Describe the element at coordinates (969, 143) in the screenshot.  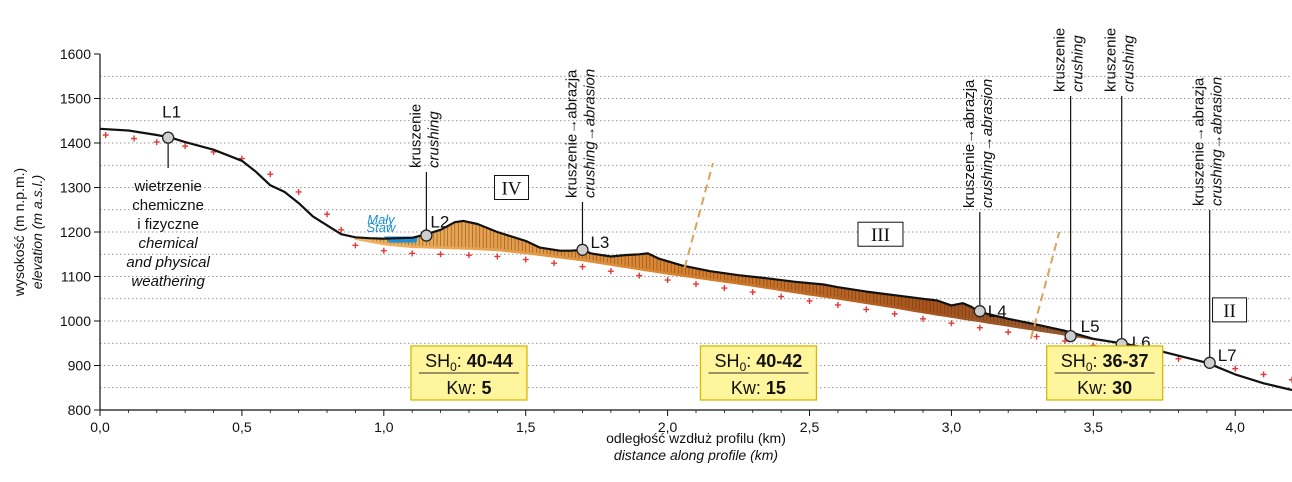
I see `L4-annotation-pl: kruszenie→abrazja` at that location.